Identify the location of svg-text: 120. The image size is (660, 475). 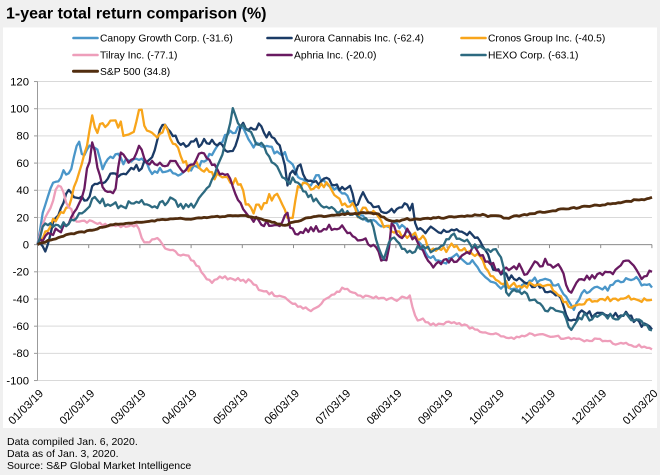
(19, 82).